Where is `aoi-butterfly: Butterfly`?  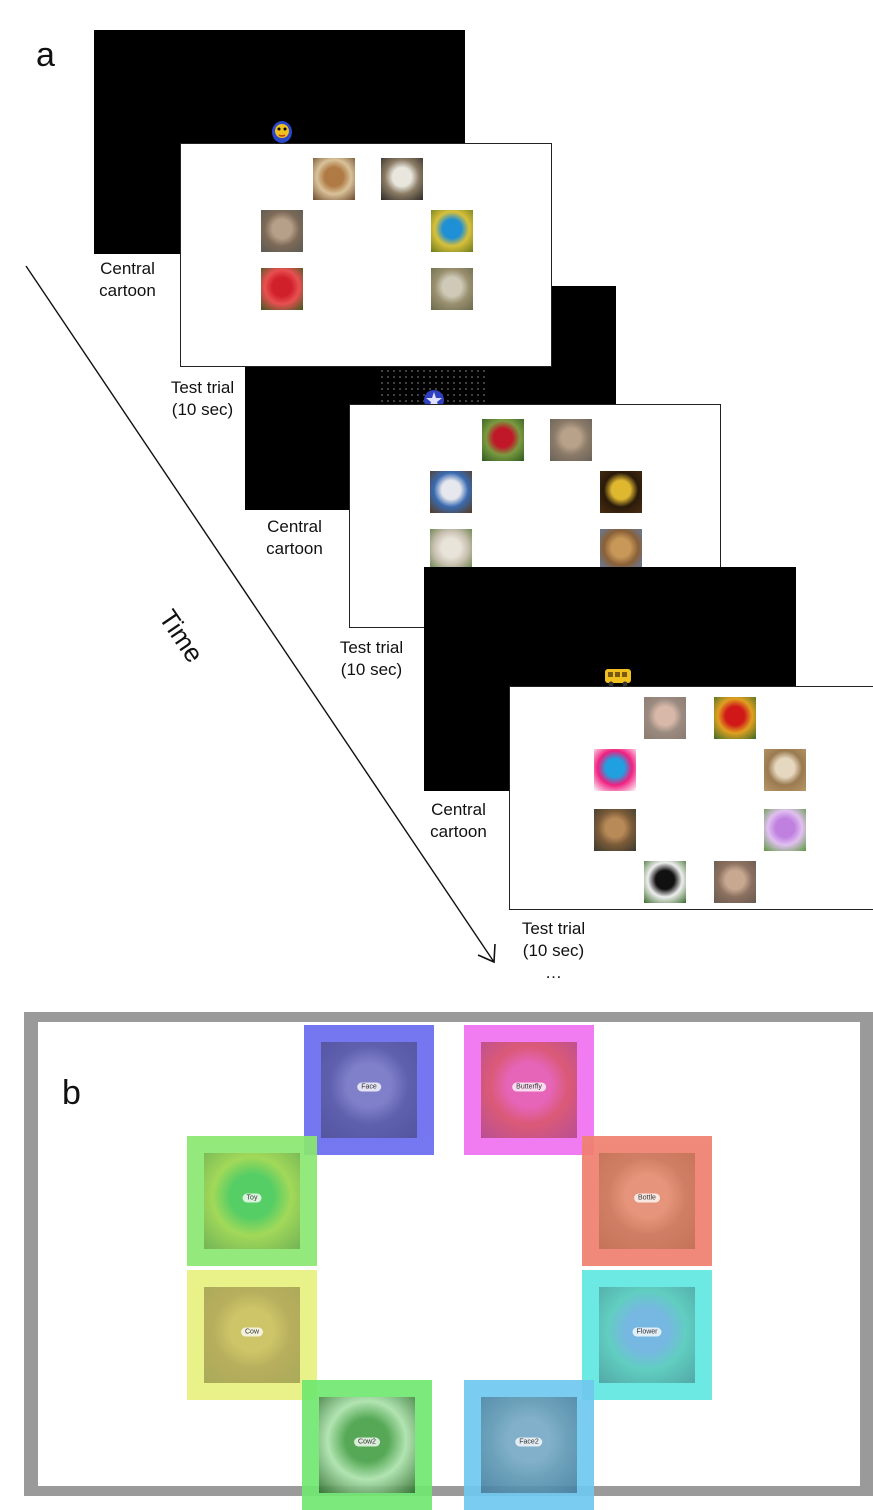 aoi-butterfly: Butterfly is located at coordinates (529, 1090).